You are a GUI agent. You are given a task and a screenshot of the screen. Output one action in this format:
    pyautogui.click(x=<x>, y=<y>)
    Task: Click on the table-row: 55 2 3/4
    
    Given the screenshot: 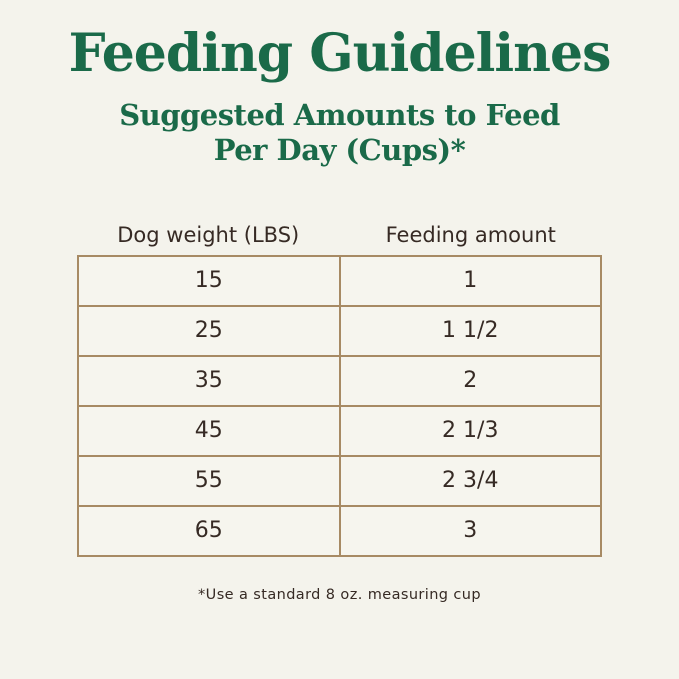 What is the action you would take?
    pyautogui.click(x=339, y=479)
    